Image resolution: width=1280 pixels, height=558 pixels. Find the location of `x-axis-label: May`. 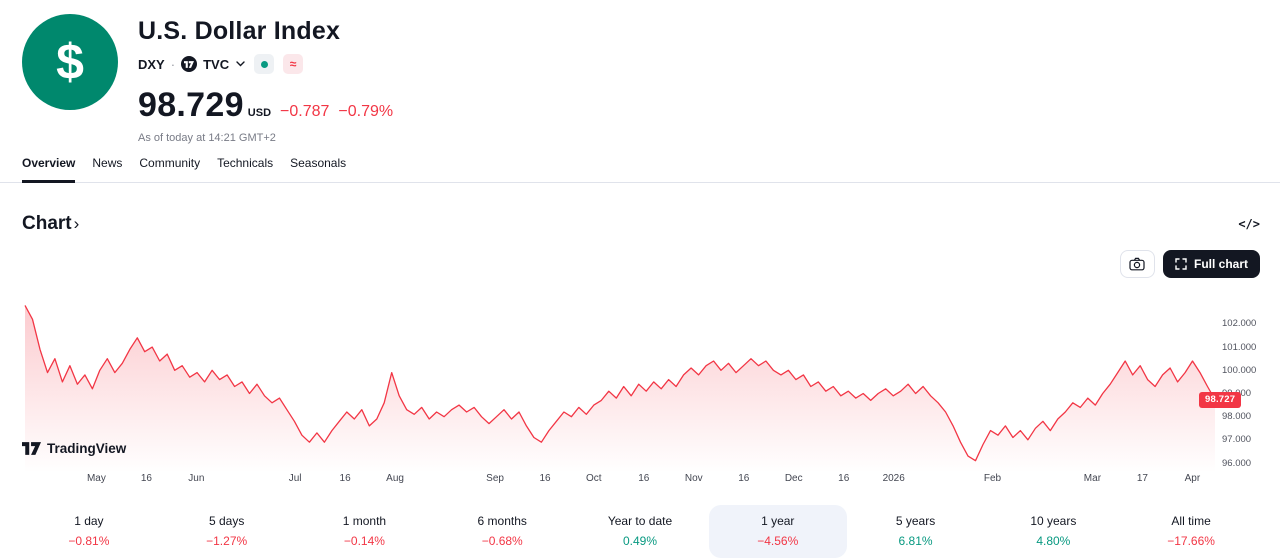

x-axis-label: May is located at coordinates (96, 478).